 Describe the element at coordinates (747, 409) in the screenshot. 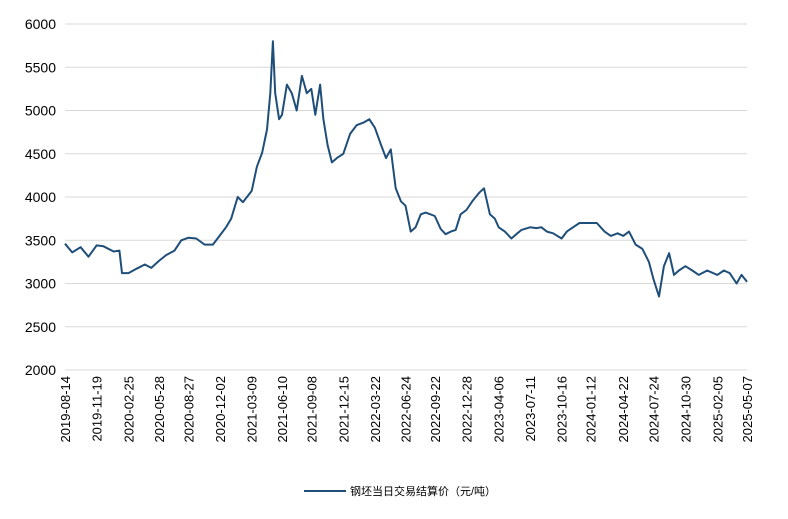

I see `x-tick-label: 2025-05-07` at that location.